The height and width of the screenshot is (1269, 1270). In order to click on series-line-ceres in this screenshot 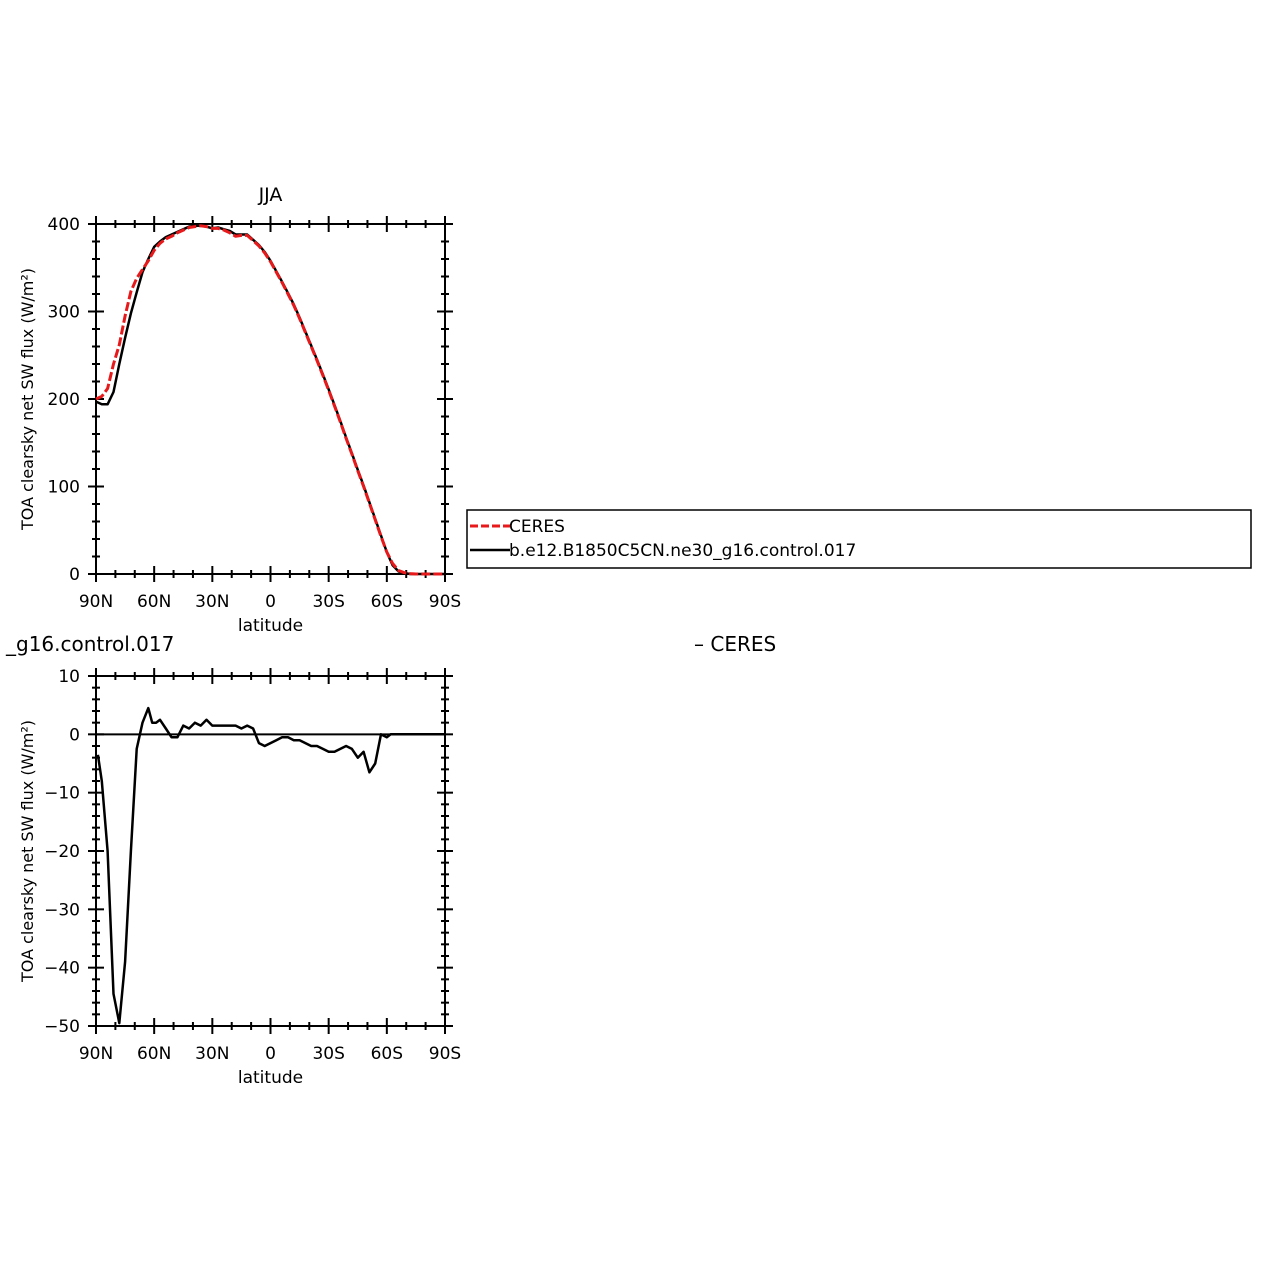, I will do `click(270, 400)`.